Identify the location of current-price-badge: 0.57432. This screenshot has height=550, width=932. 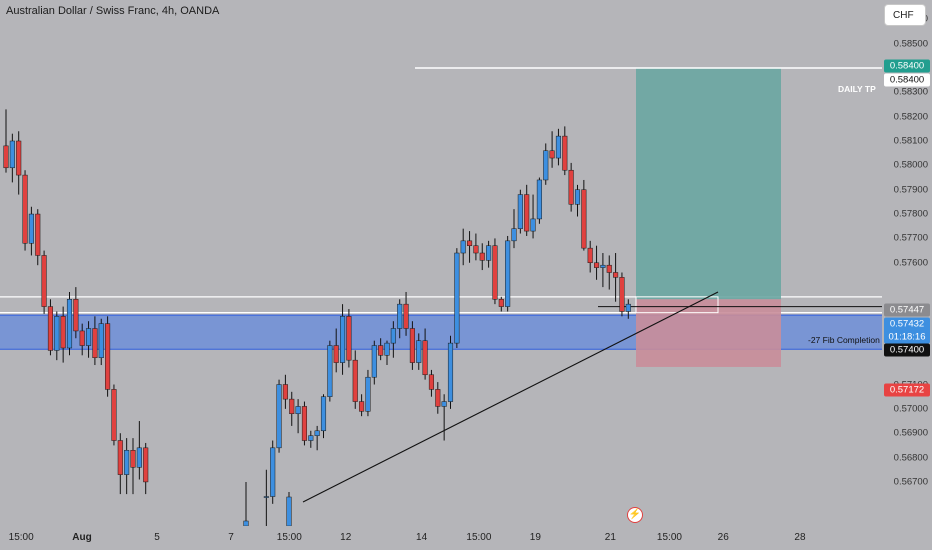
(907, 324).